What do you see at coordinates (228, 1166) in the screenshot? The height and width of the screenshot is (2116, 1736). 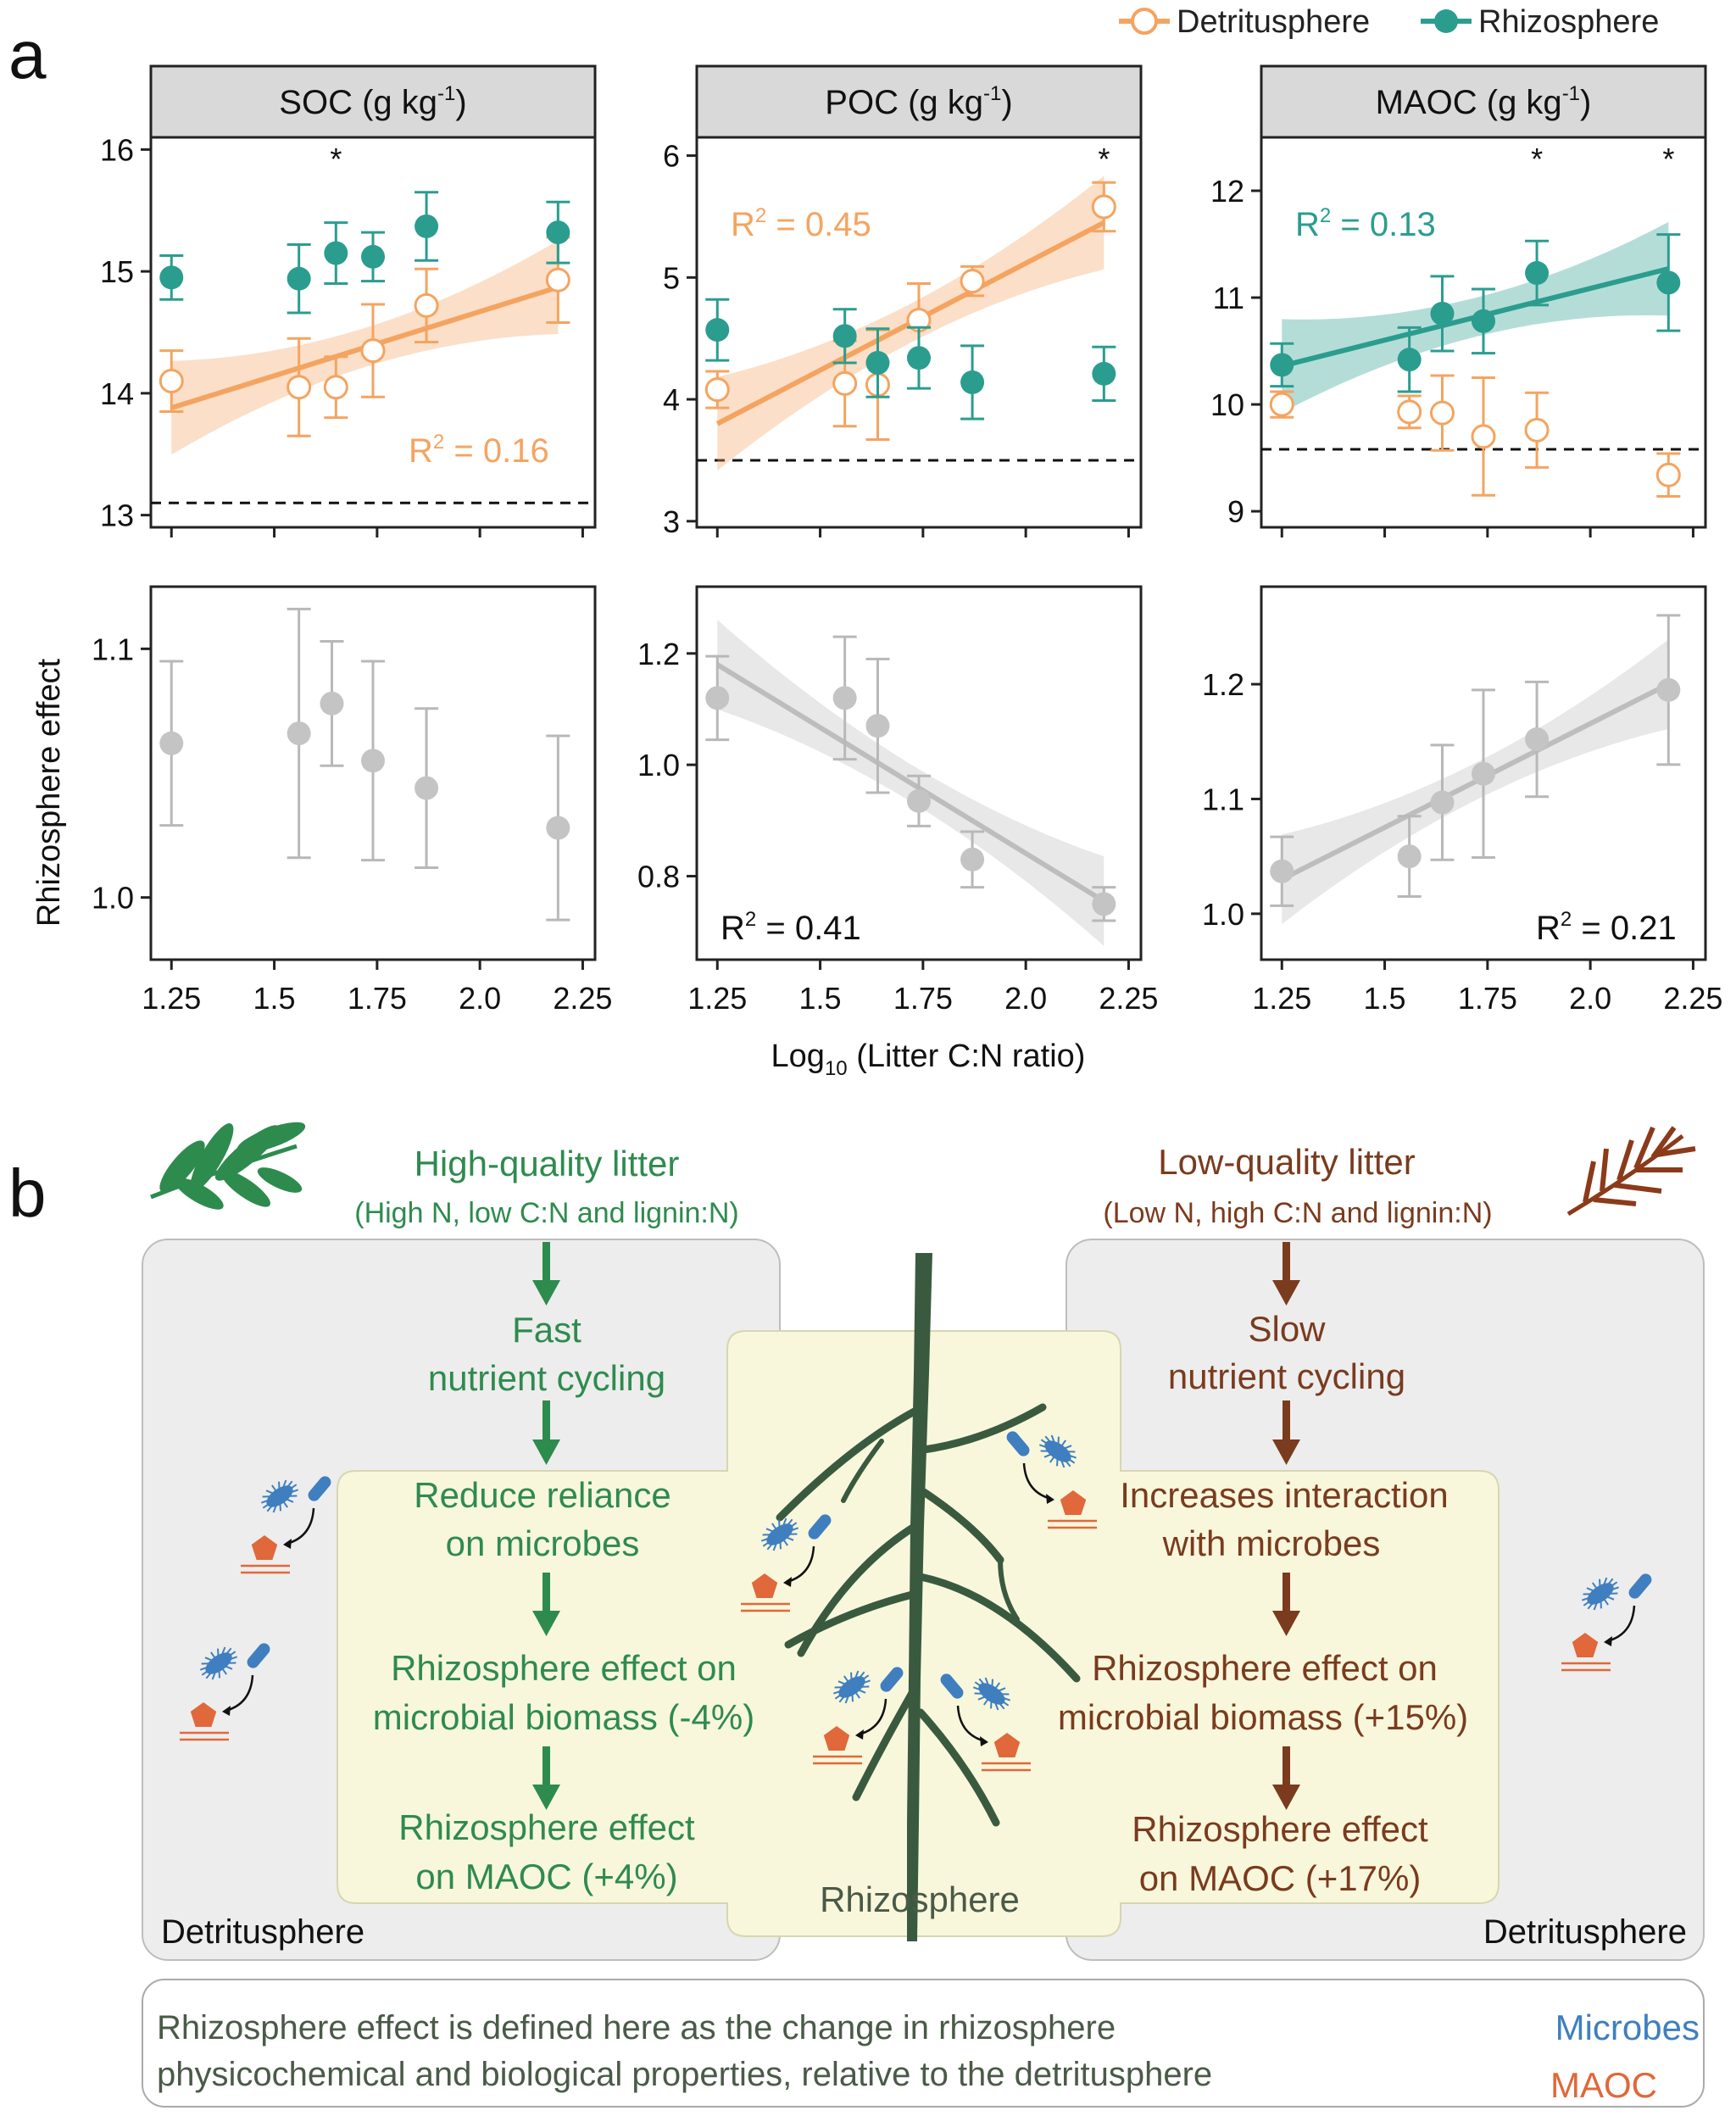 I see `green-leaf-icon` at bounding box center [228, 1166].